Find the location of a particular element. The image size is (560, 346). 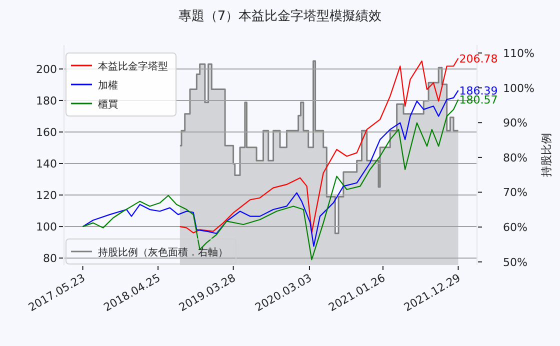

y2-tick-label: 70% is located at coordinates (515, 193).